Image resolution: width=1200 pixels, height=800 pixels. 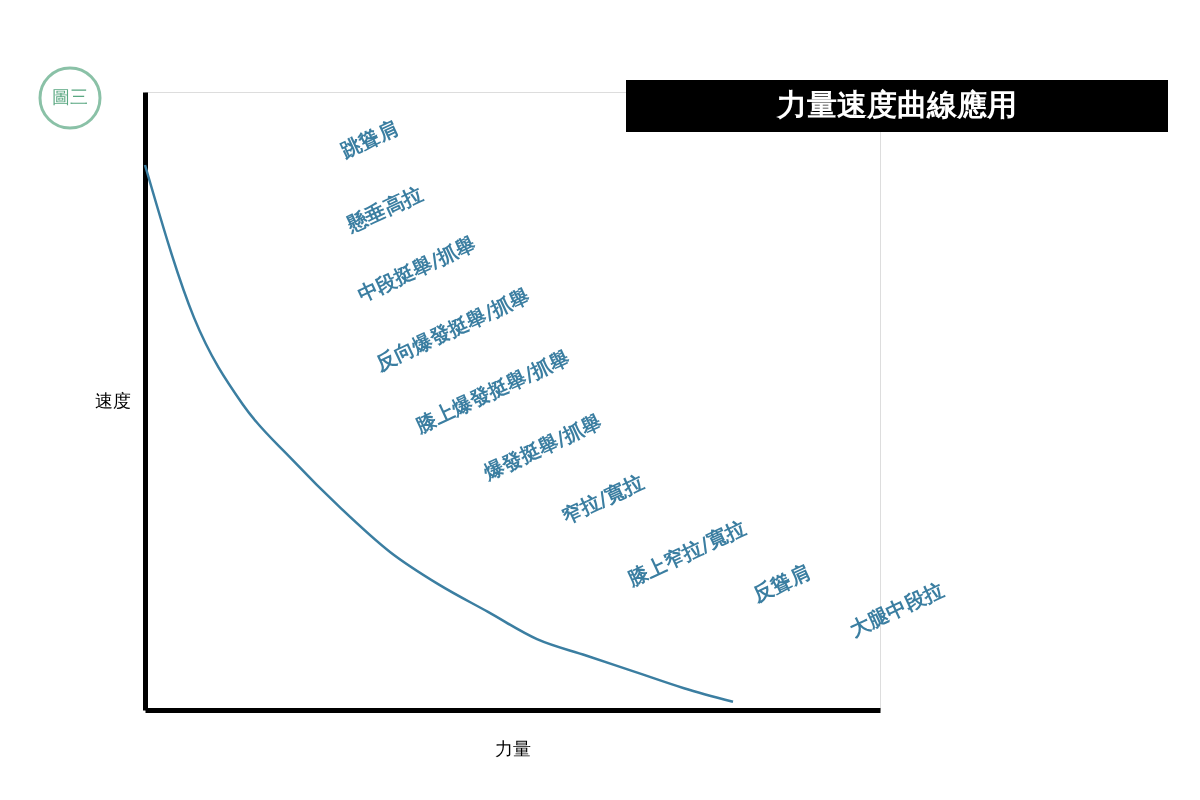 I want to click on annotation: 反聳肩, so click(x=781, y=583).